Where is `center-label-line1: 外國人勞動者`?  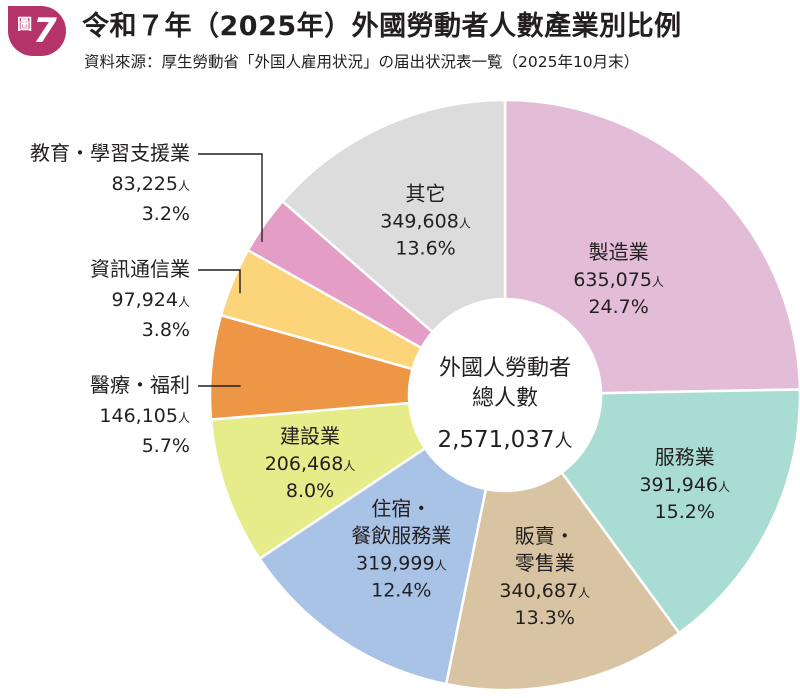
center-label-line1: 外國人勞動者 is located at coordinates (505, 368).